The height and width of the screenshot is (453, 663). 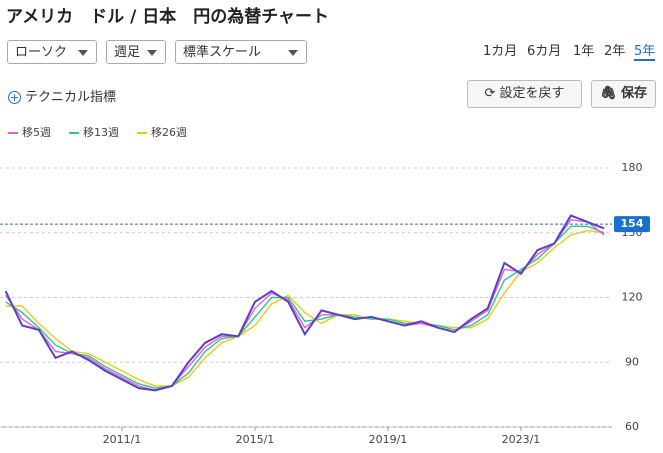 I want to click on reset-button: ⟳ 設定を戻す, so click(x=524, y=94).